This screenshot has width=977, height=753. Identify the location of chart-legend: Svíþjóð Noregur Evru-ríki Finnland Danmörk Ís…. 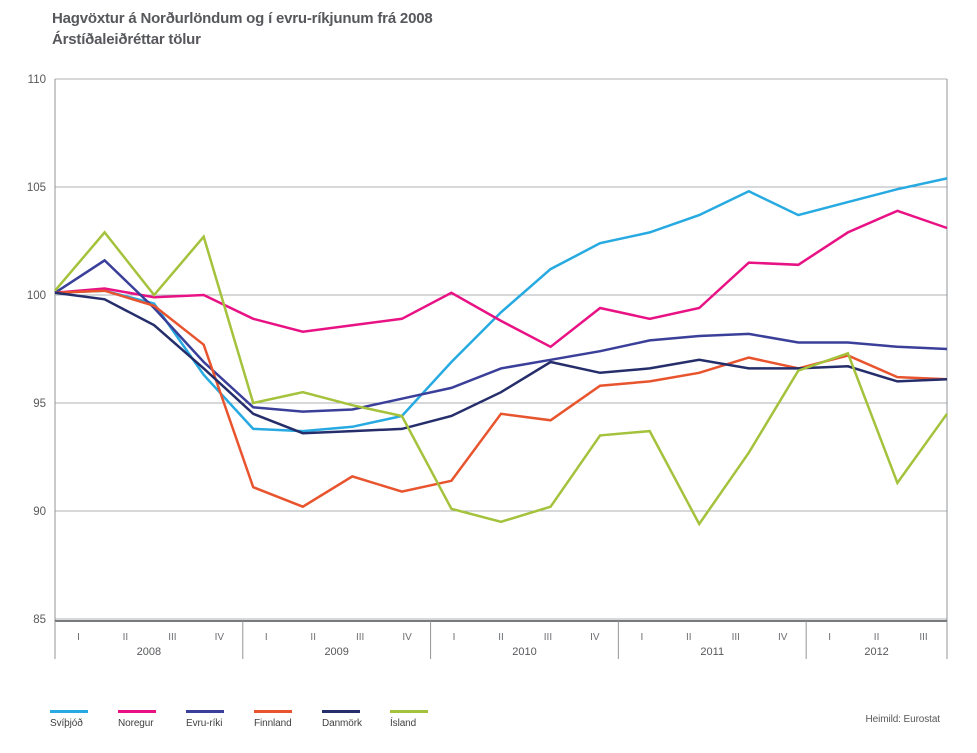
(254, 719).